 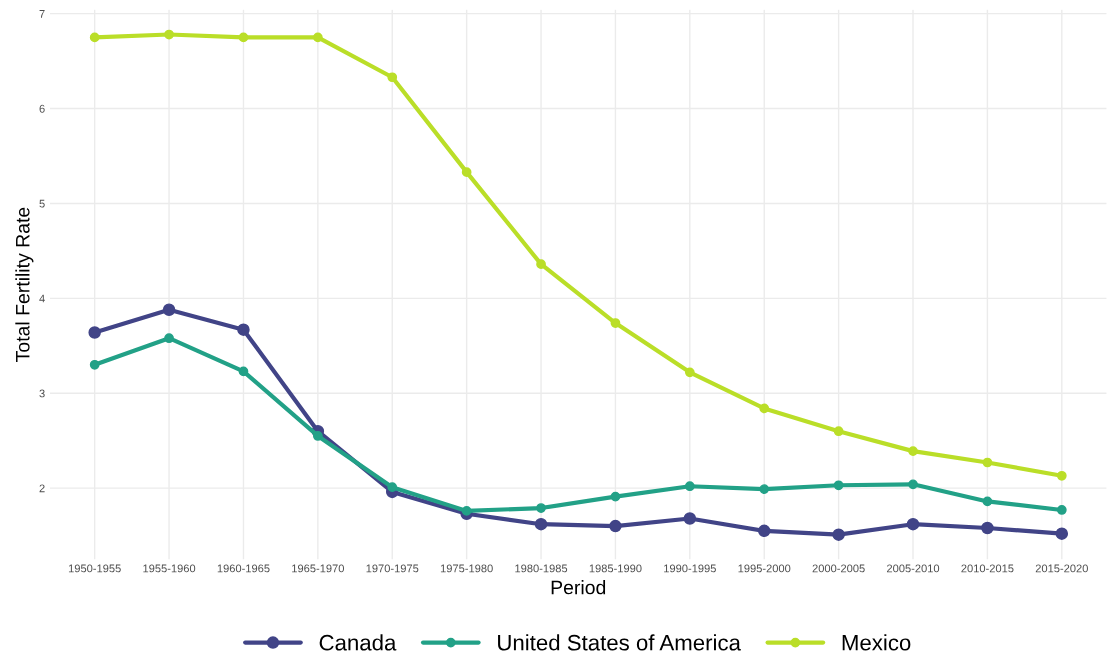 I want to click on x-tick-label: 1955-1960, so click(x=169, y=568).